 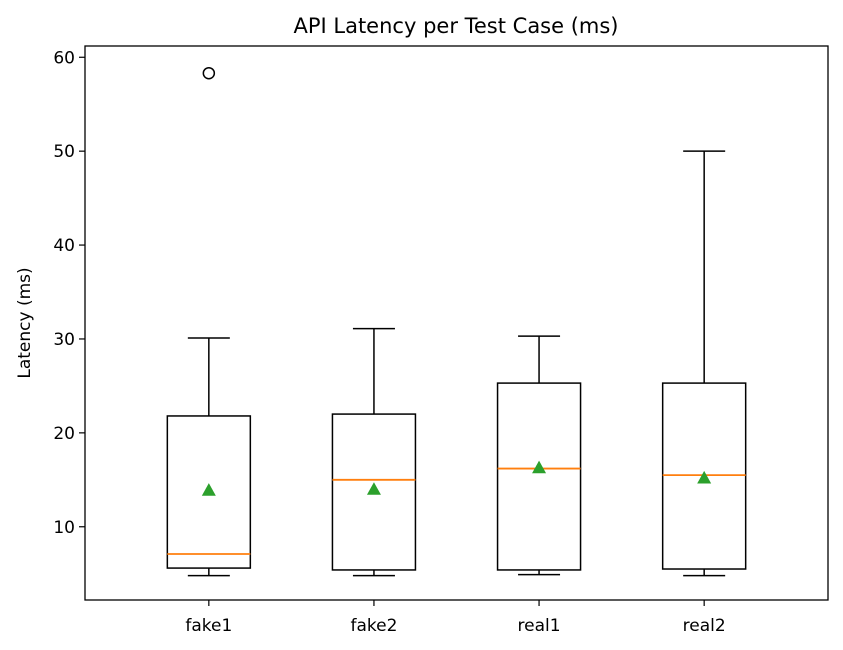 I want to click on mean-marker-real2, so click(x=704, y=477).